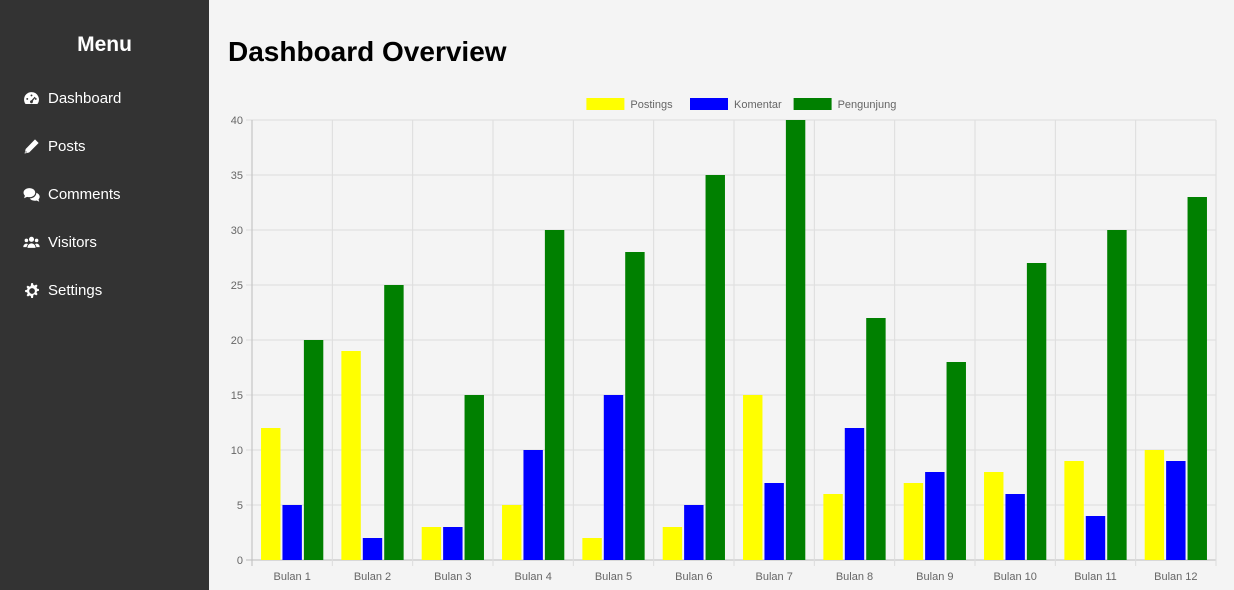 This screenshot has height=590, width=1234. I want to click on legend-label-pengunjung: Pengunjung, so click(867, 105).